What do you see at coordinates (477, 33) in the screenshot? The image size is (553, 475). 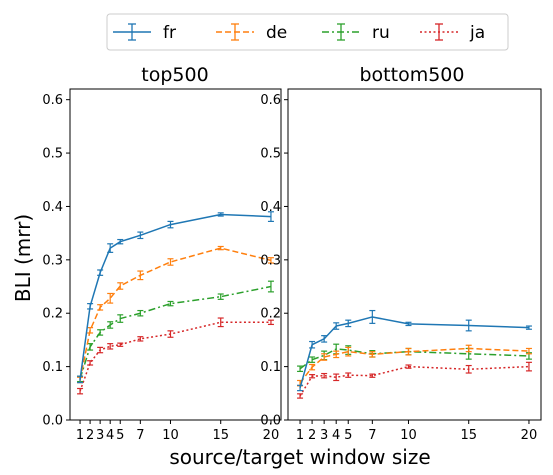 I see `legend-label: ja` at bounding box center [477, 33].